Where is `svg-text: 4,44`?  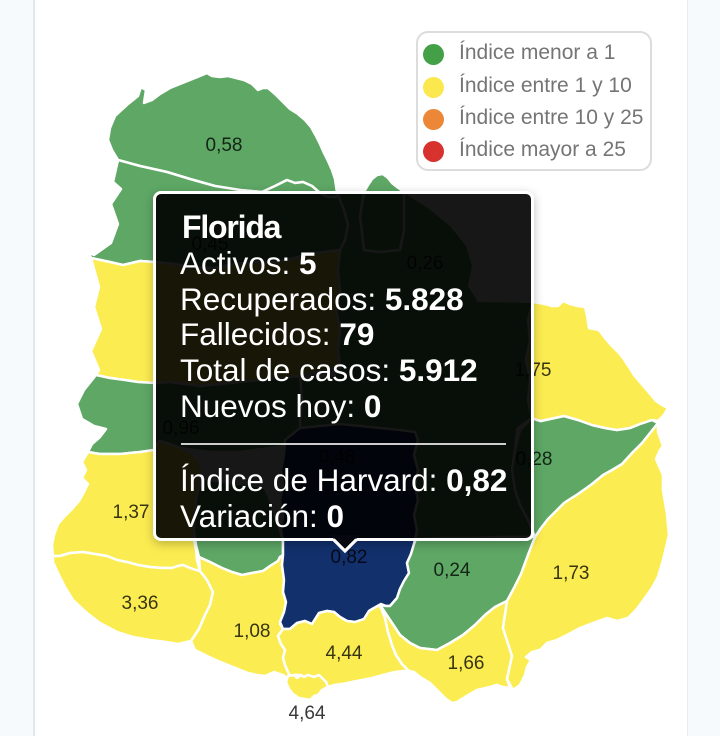
svg-text: 4,44 is located at coordinates (344, 653).